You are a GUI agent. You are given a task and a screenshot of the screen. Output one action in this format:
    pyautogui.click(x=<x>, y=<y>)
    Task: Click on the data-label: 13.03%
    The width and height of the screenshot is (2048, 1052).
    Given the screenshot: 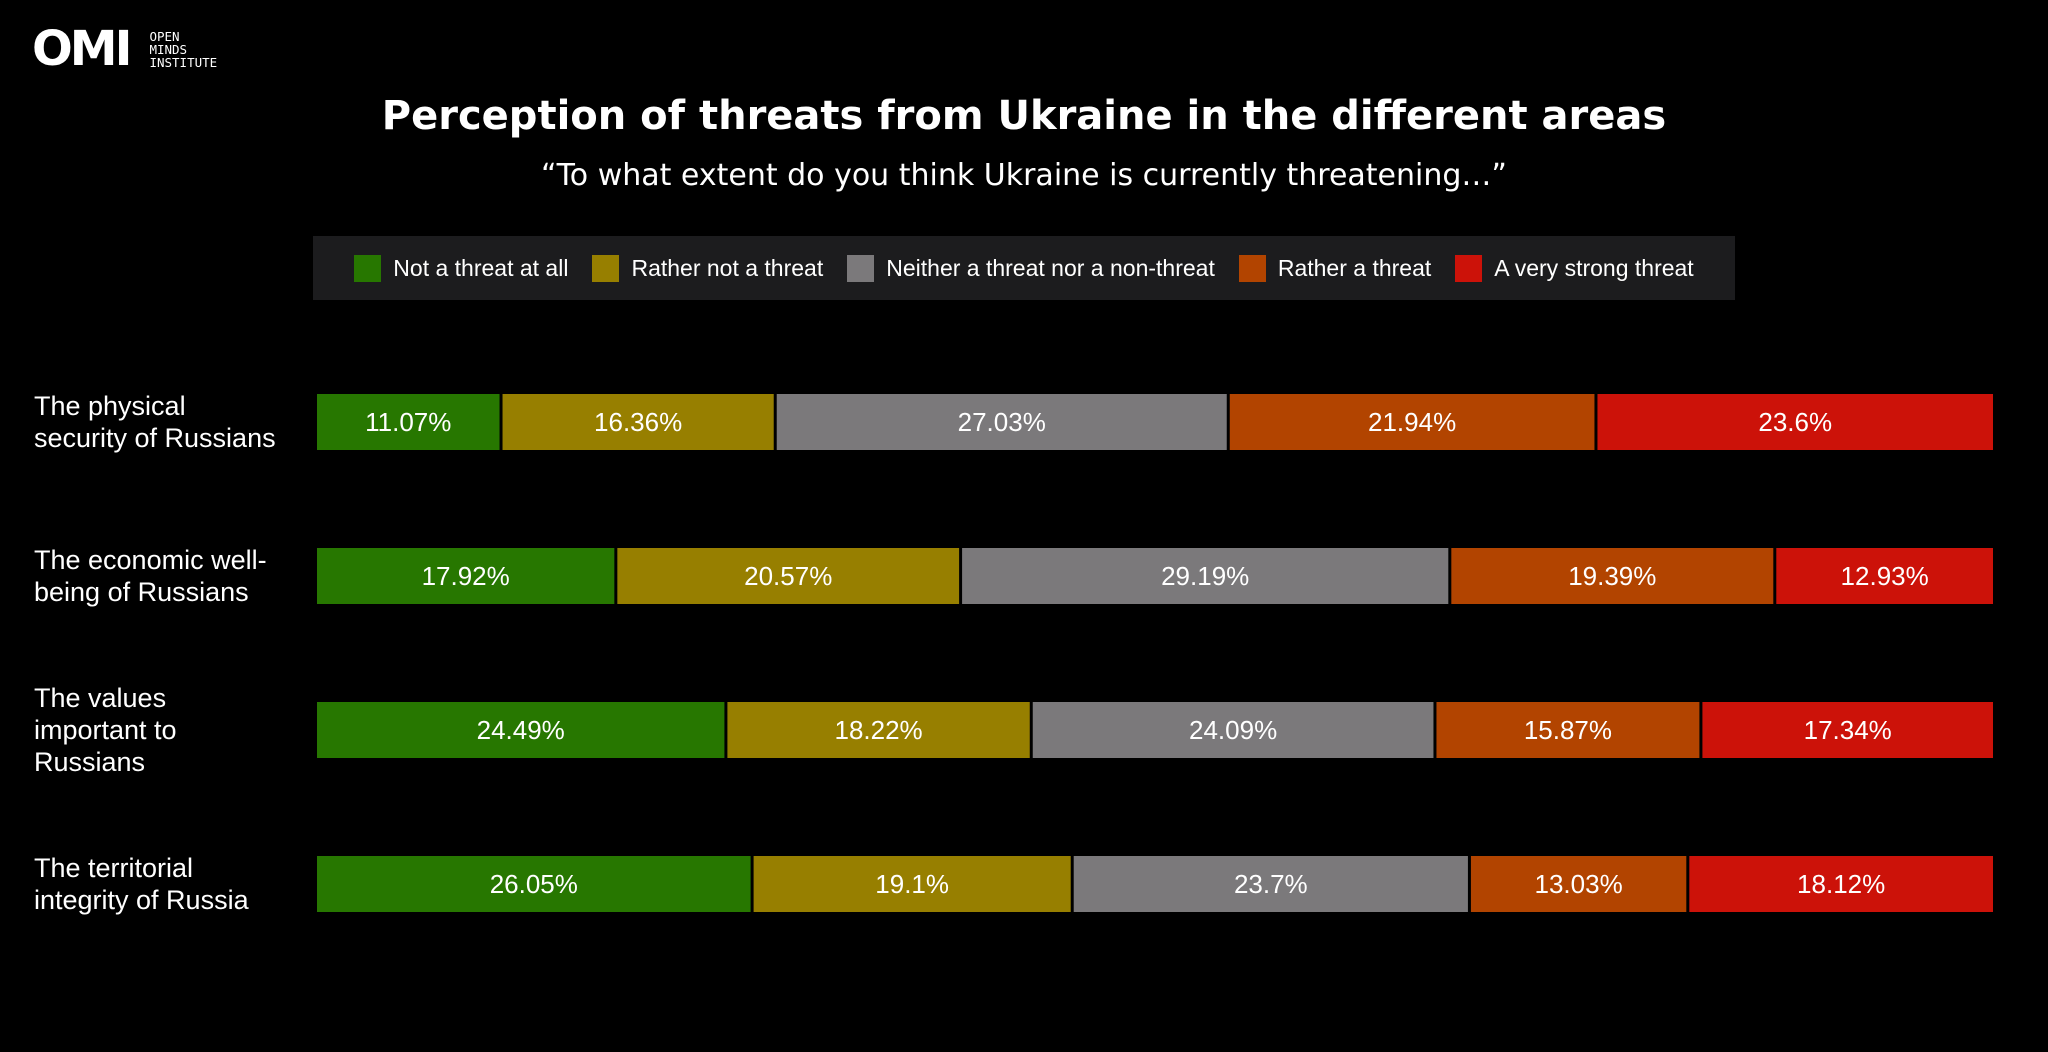 What is the action you would take?
    pyautogui.click(x=1579, y=884)
    